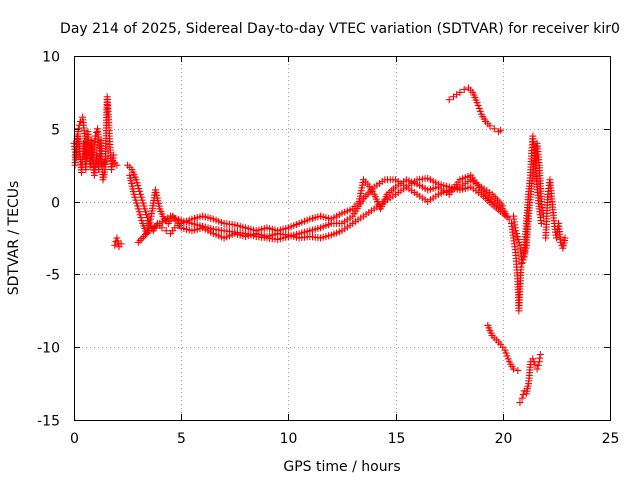 Image resolution: width=640 pixels, height=480 pixels. Describe the element at coordinates (55, 131) in the screenshot. I see `y-tick-label: 5` at that location.